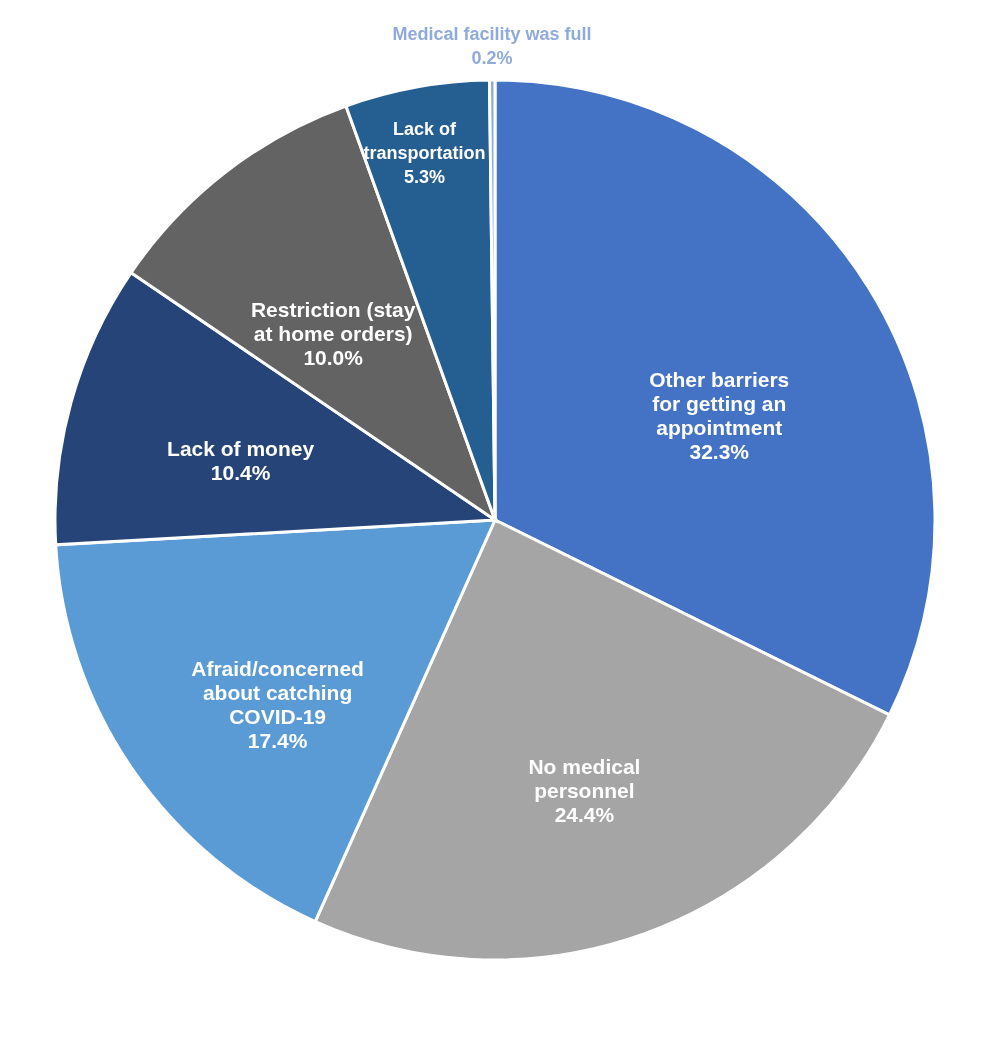 Image resolution: width=996 pixels, height=1045 pixels. What do you see at coordinates (333, 358) in the screenshot?
I see `data-label: 10.0%` at bounding box center [333, 358].